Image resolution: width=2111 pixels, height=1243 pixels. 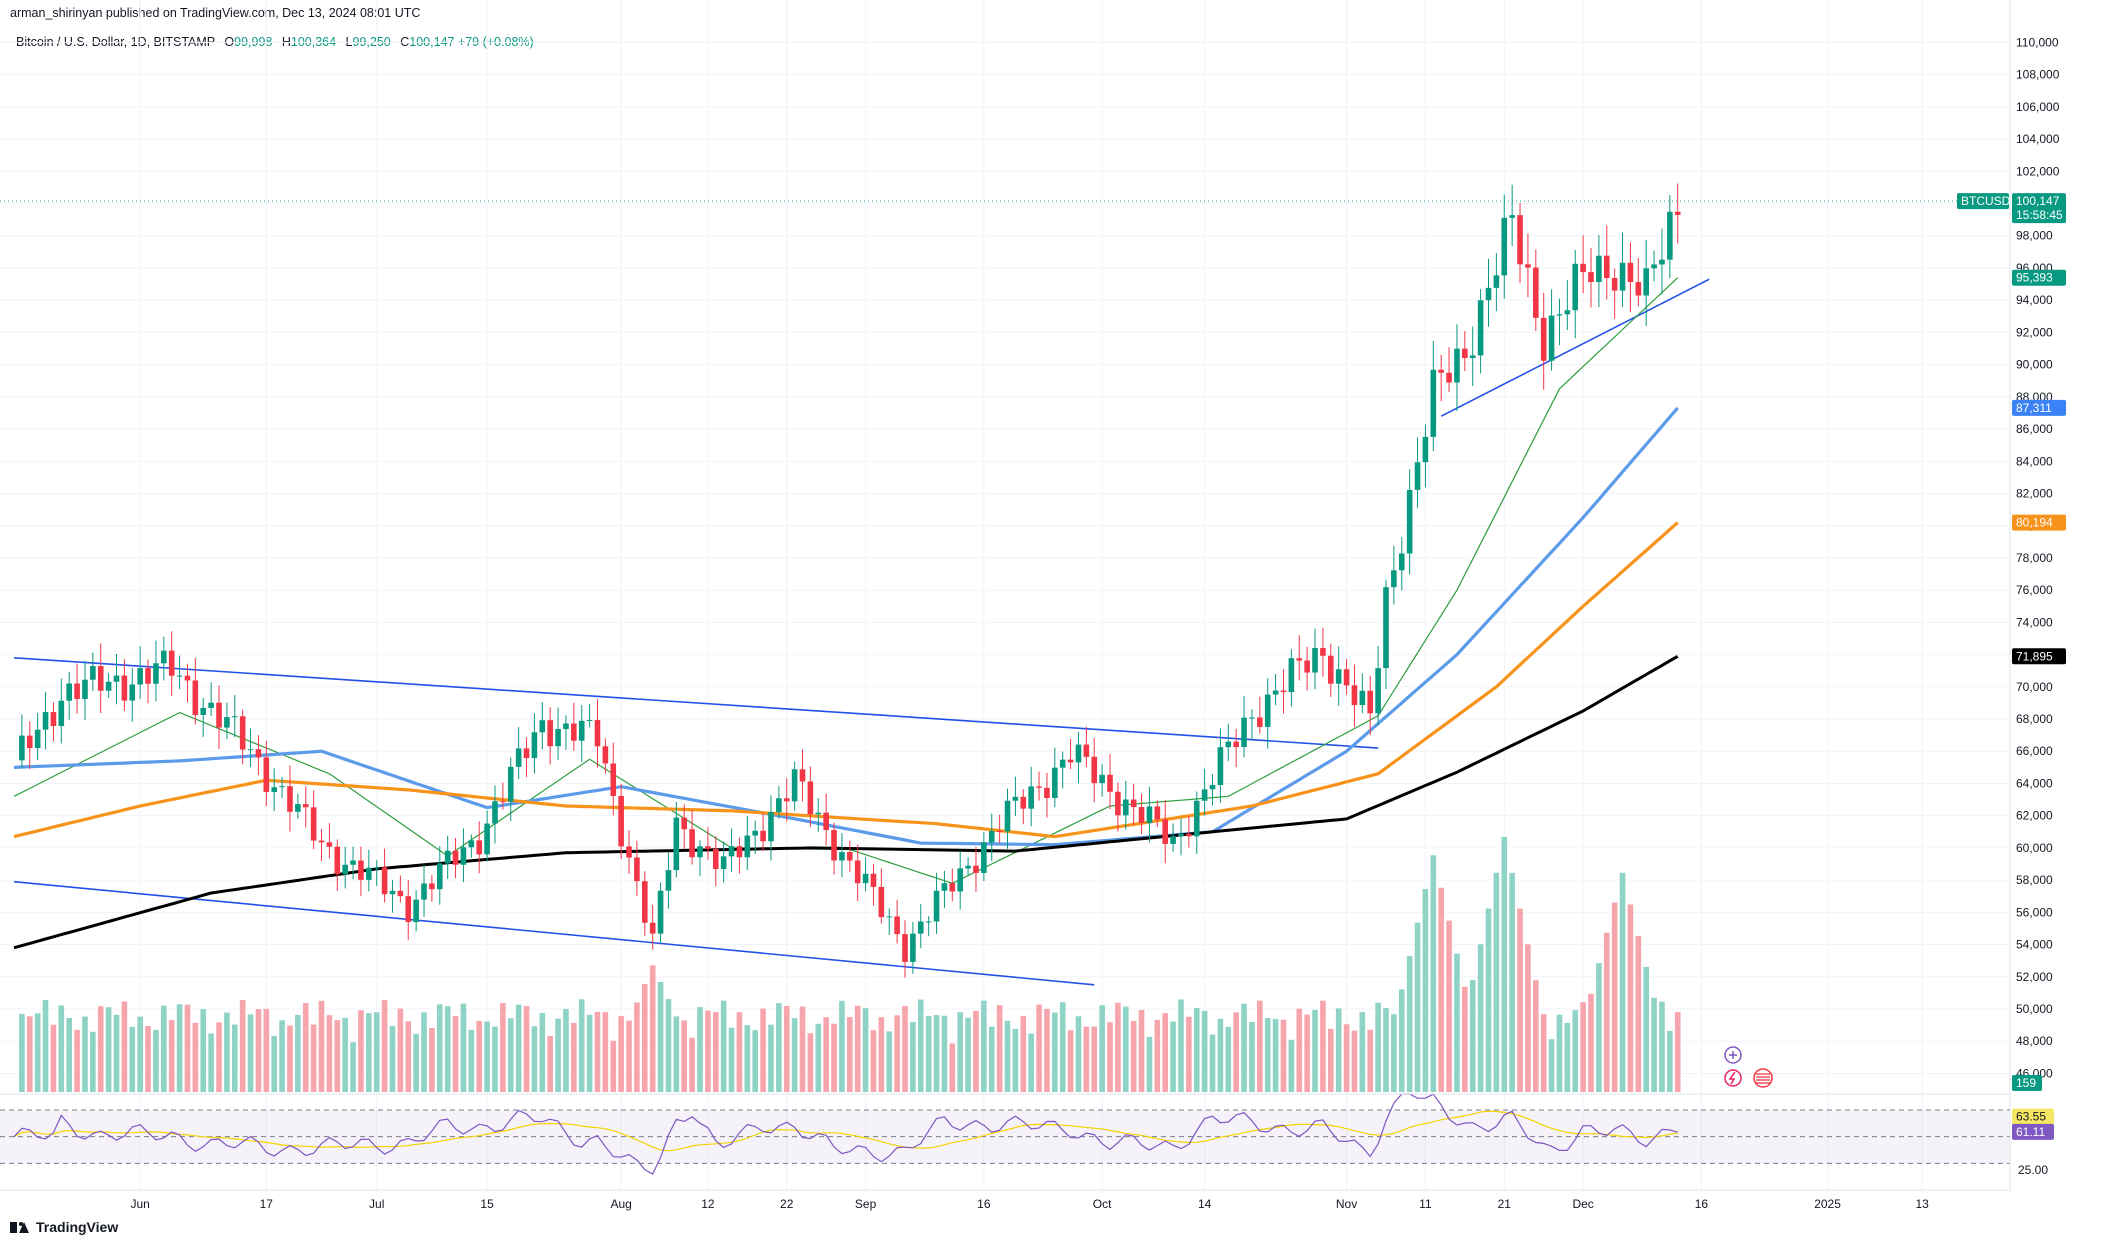 I want to click on price-axis-label: 106,000, so click(x=2038, y=107).